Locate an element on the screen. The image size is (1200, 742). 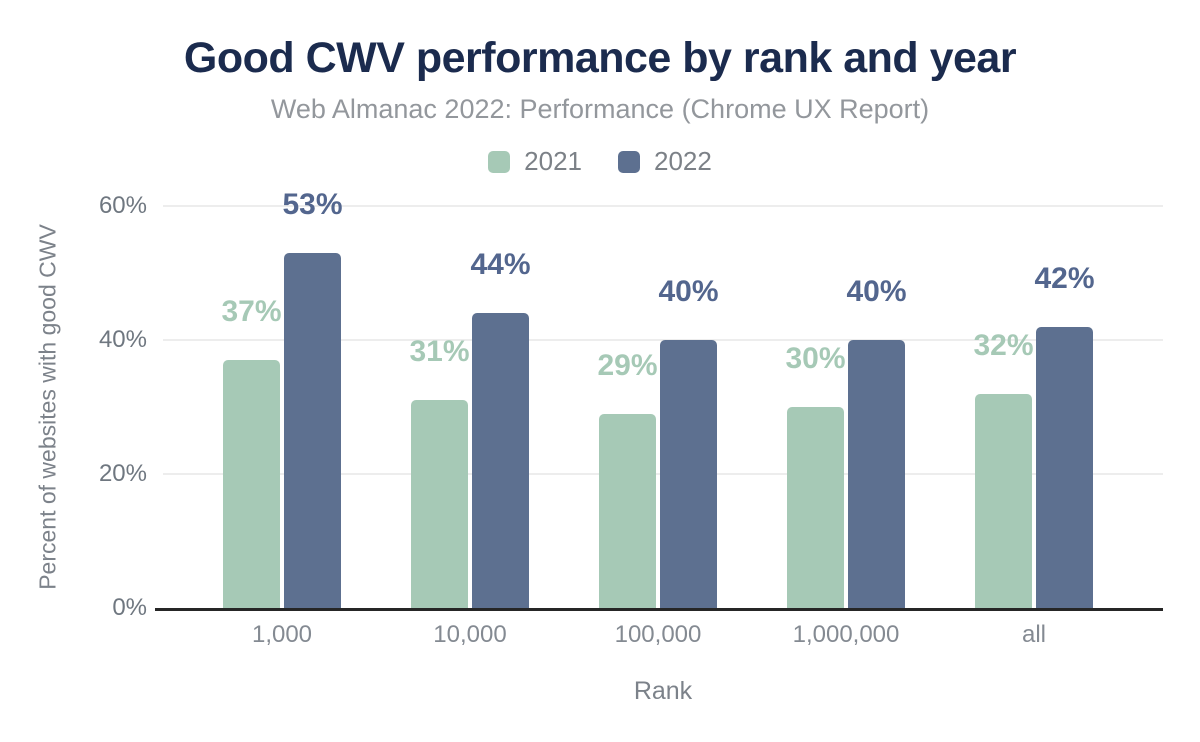
bar-slot: 29% is located at coordinates (627, 479).